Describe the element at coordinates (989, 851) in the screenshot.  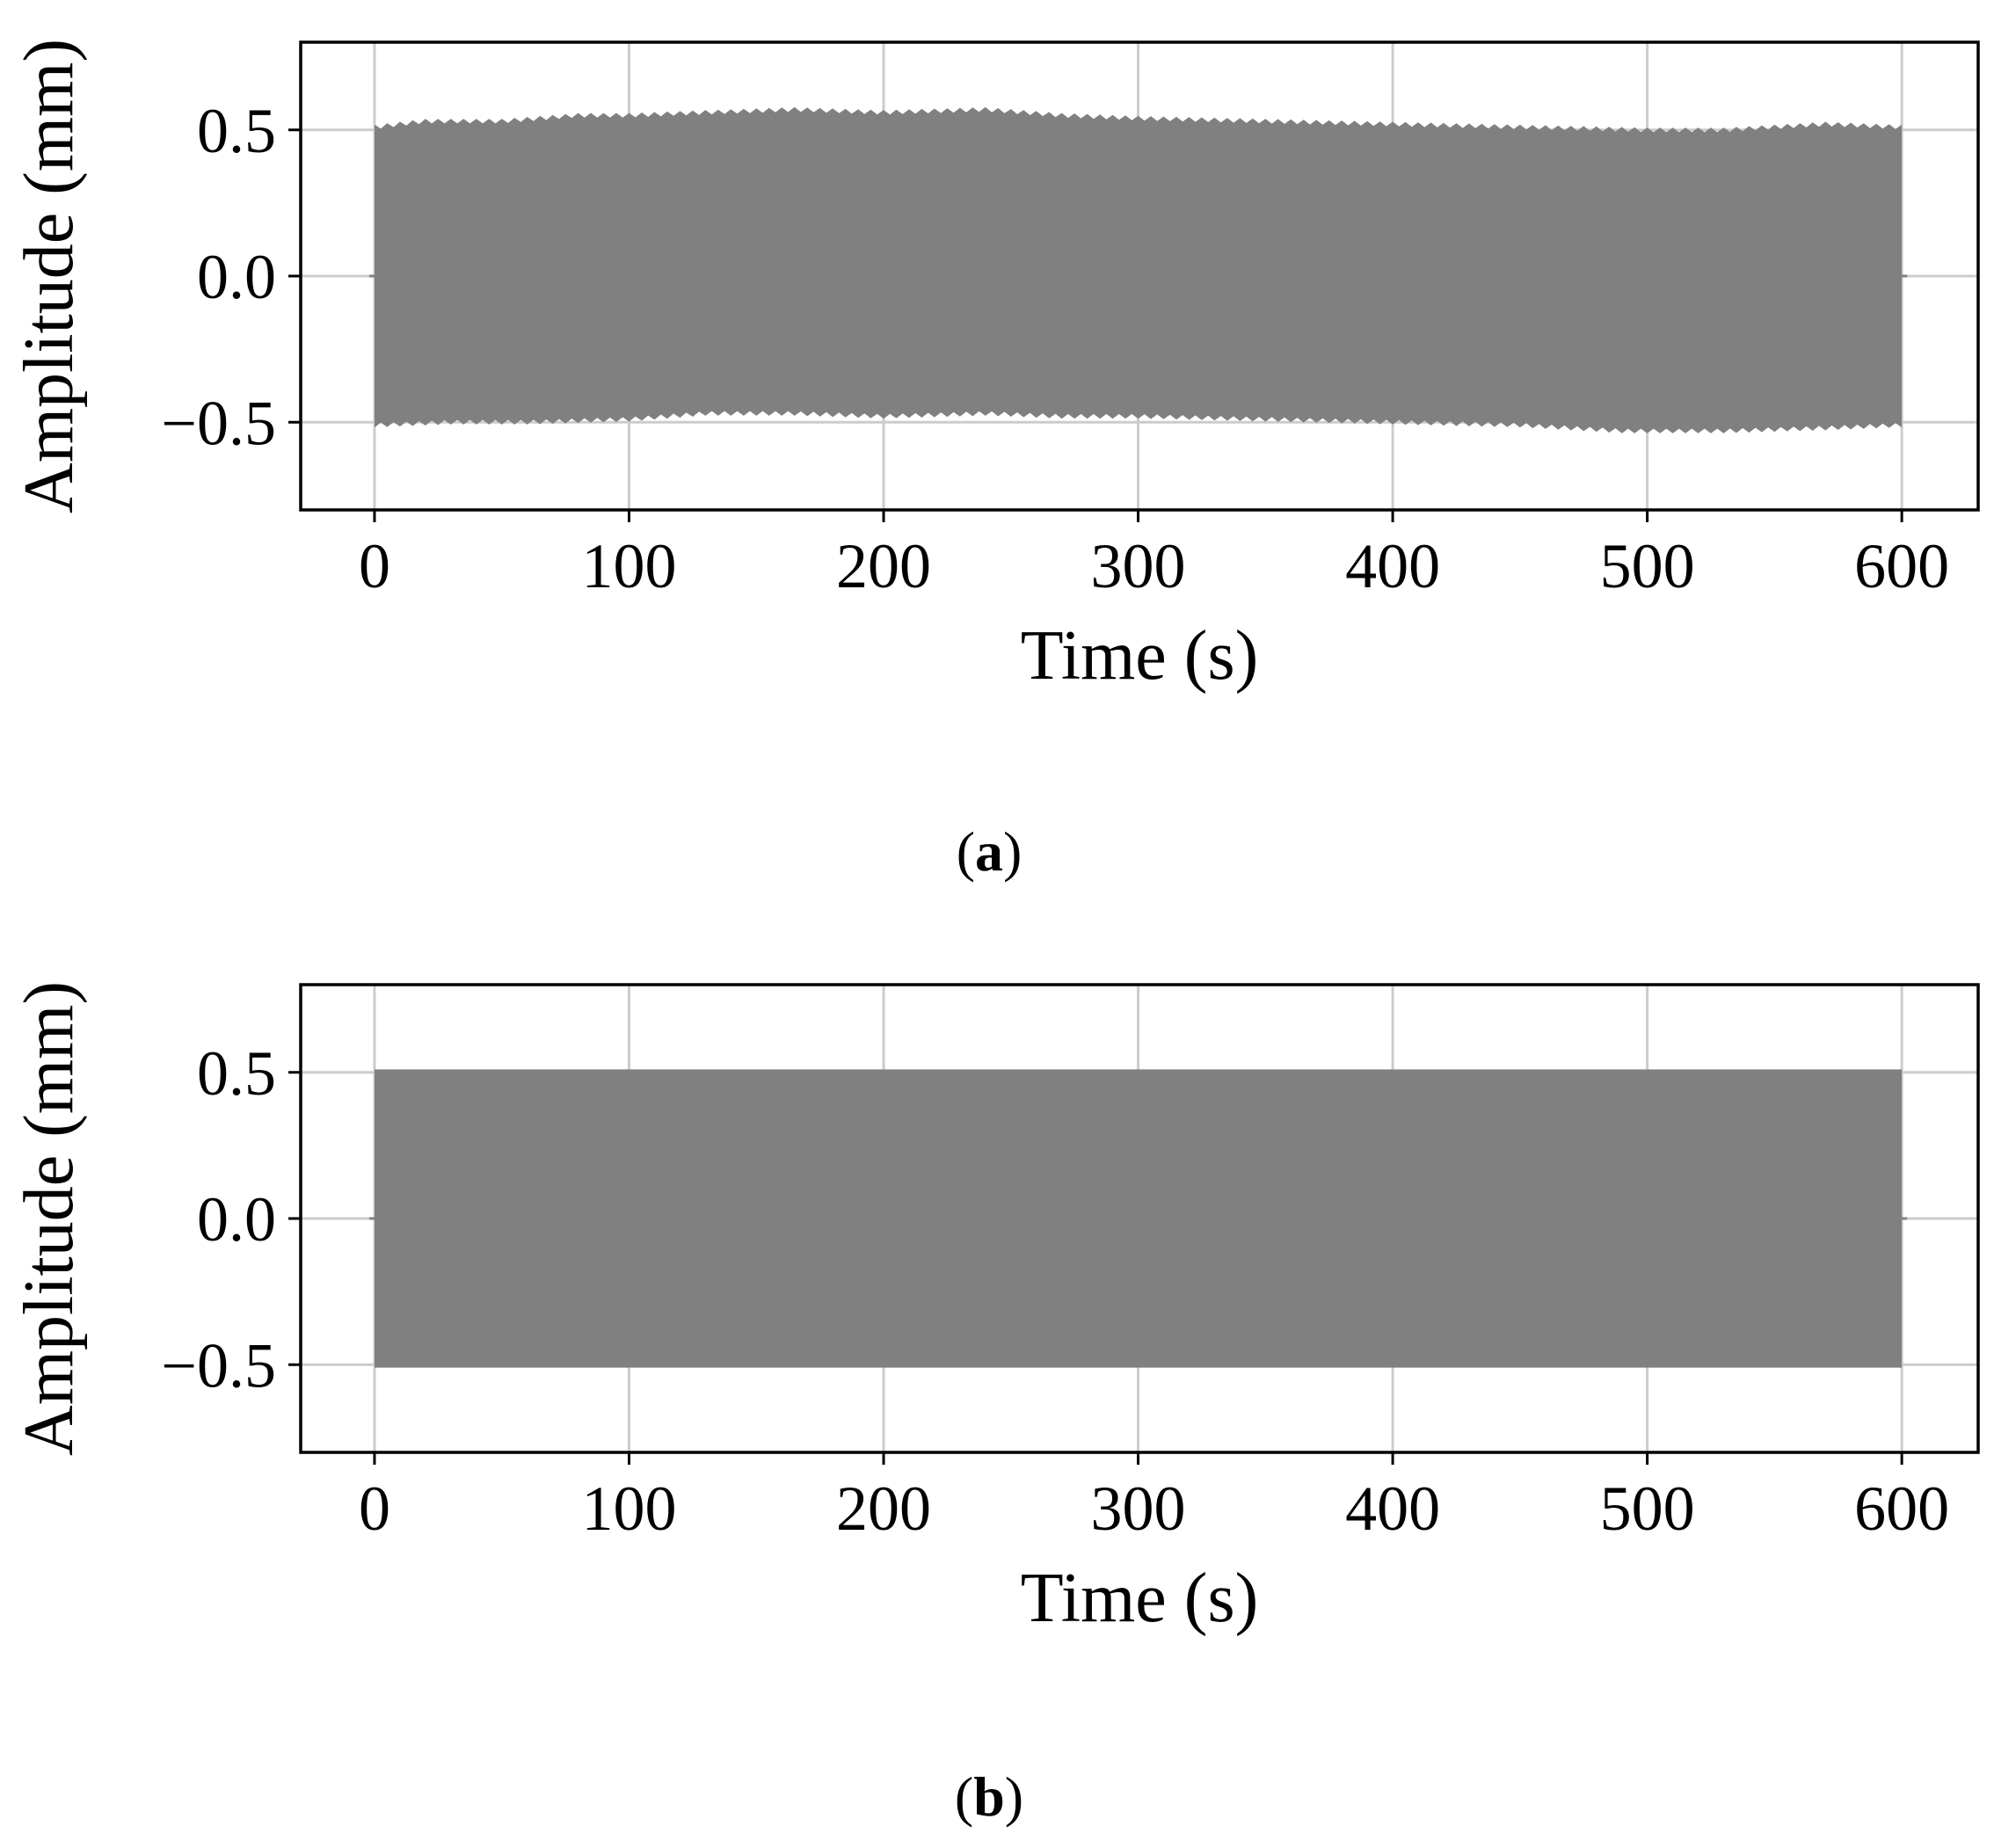
I see `panel-caption: (a)` at that location.